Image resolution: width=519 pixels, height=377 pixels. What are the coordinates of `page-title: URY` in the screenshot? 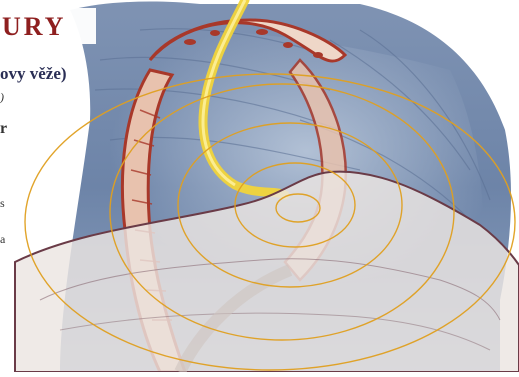 It's located at (34, 26).